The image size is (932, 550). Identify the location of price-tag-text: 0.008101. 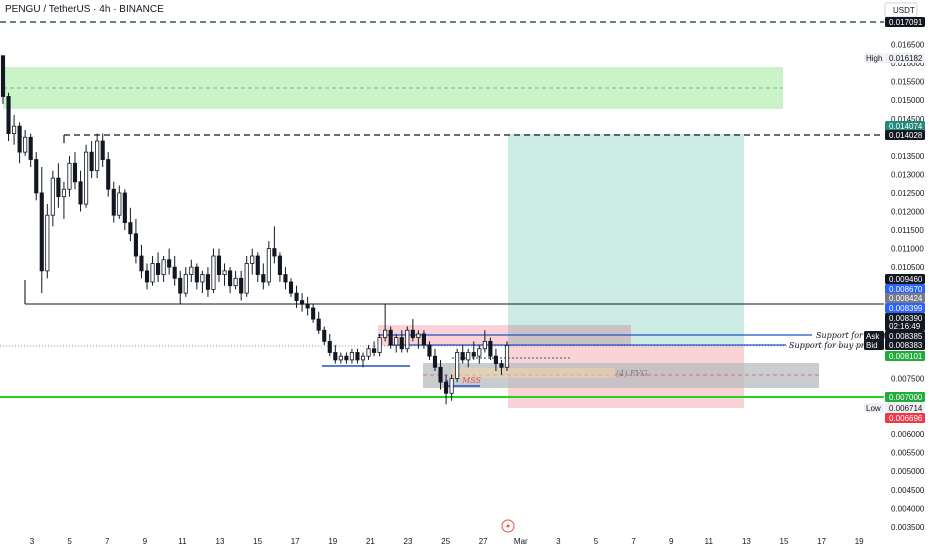
(906, 356).